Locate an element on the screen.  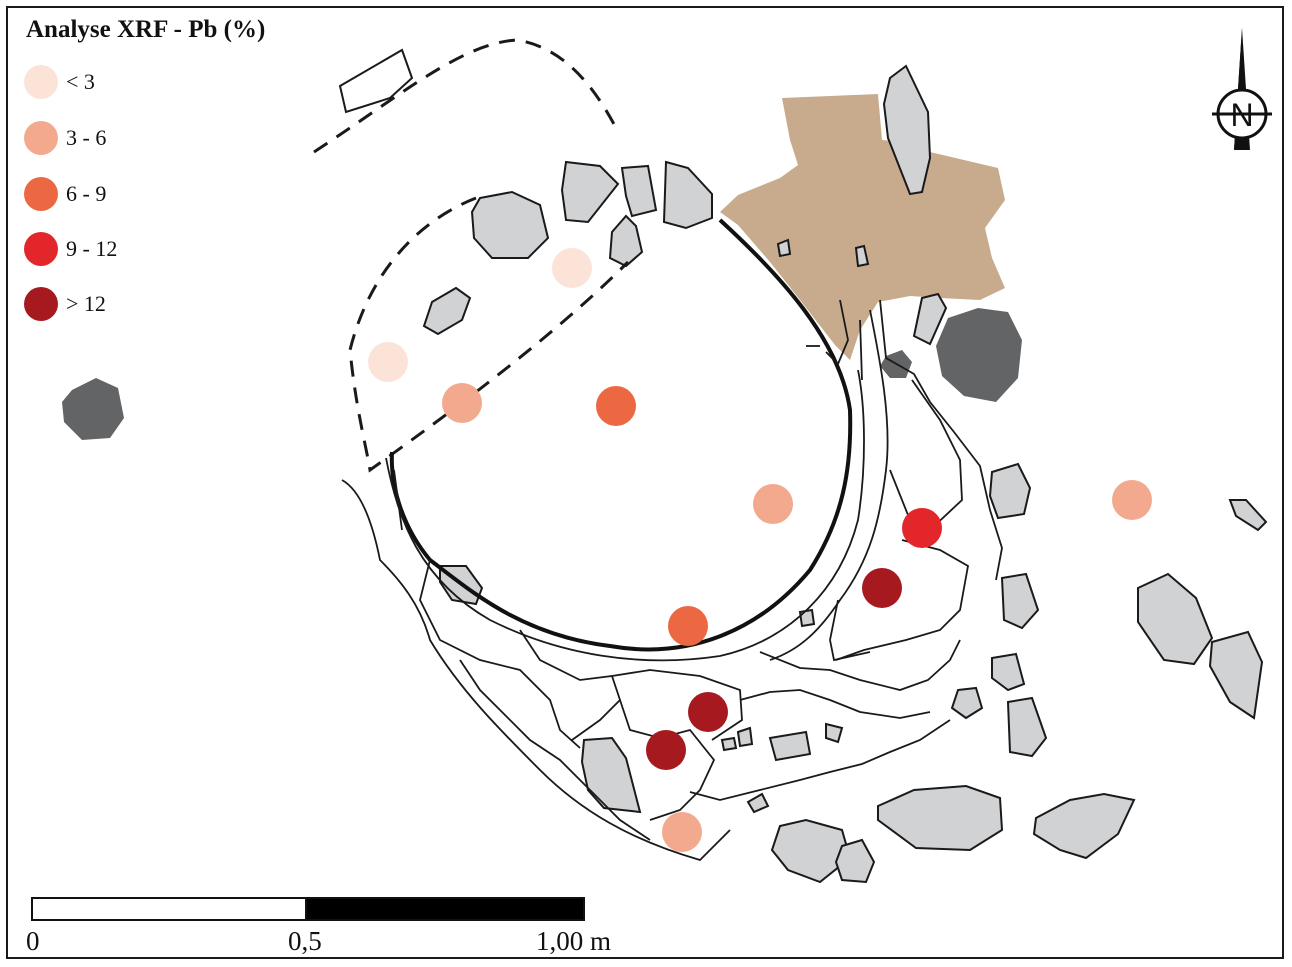
legend-item-6-9: 6 - 9 is located at coordinates (65, 194).